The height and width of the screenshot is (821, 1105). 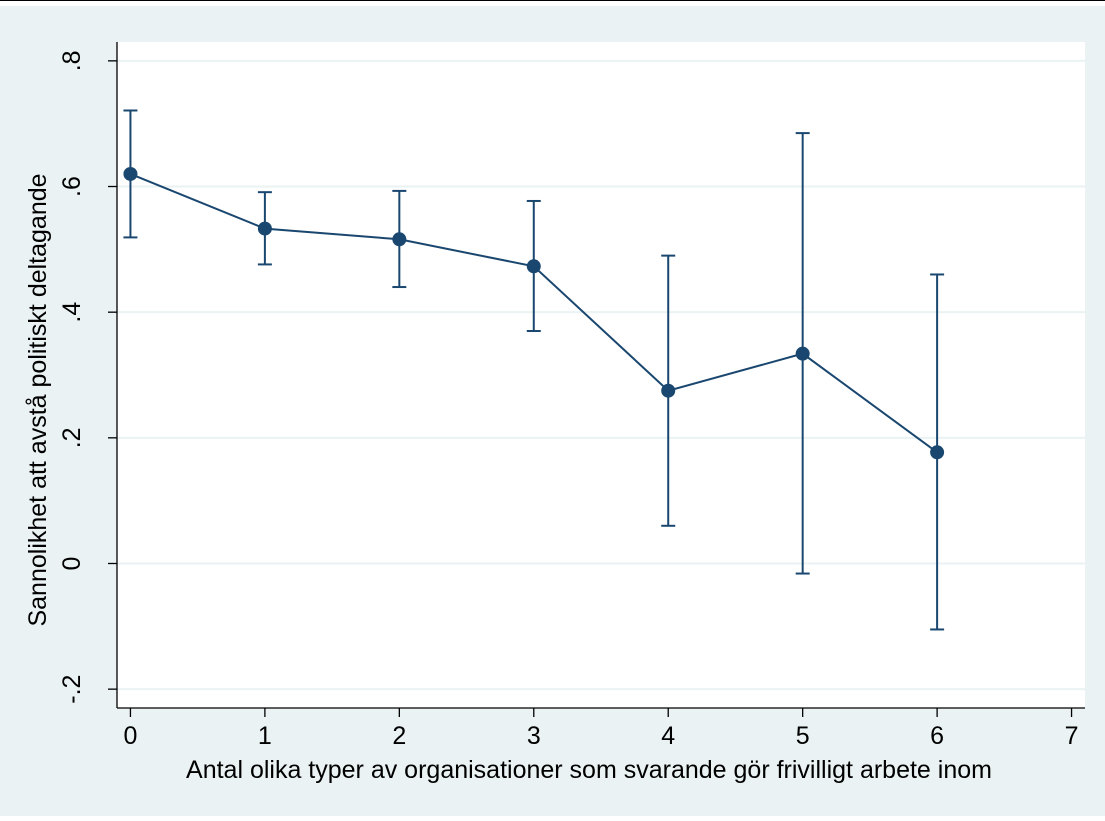 What do you see at coordinates (668, 736) in the screenshot?
I see `x-tick-label: 4` at bounding box center [668, 736].